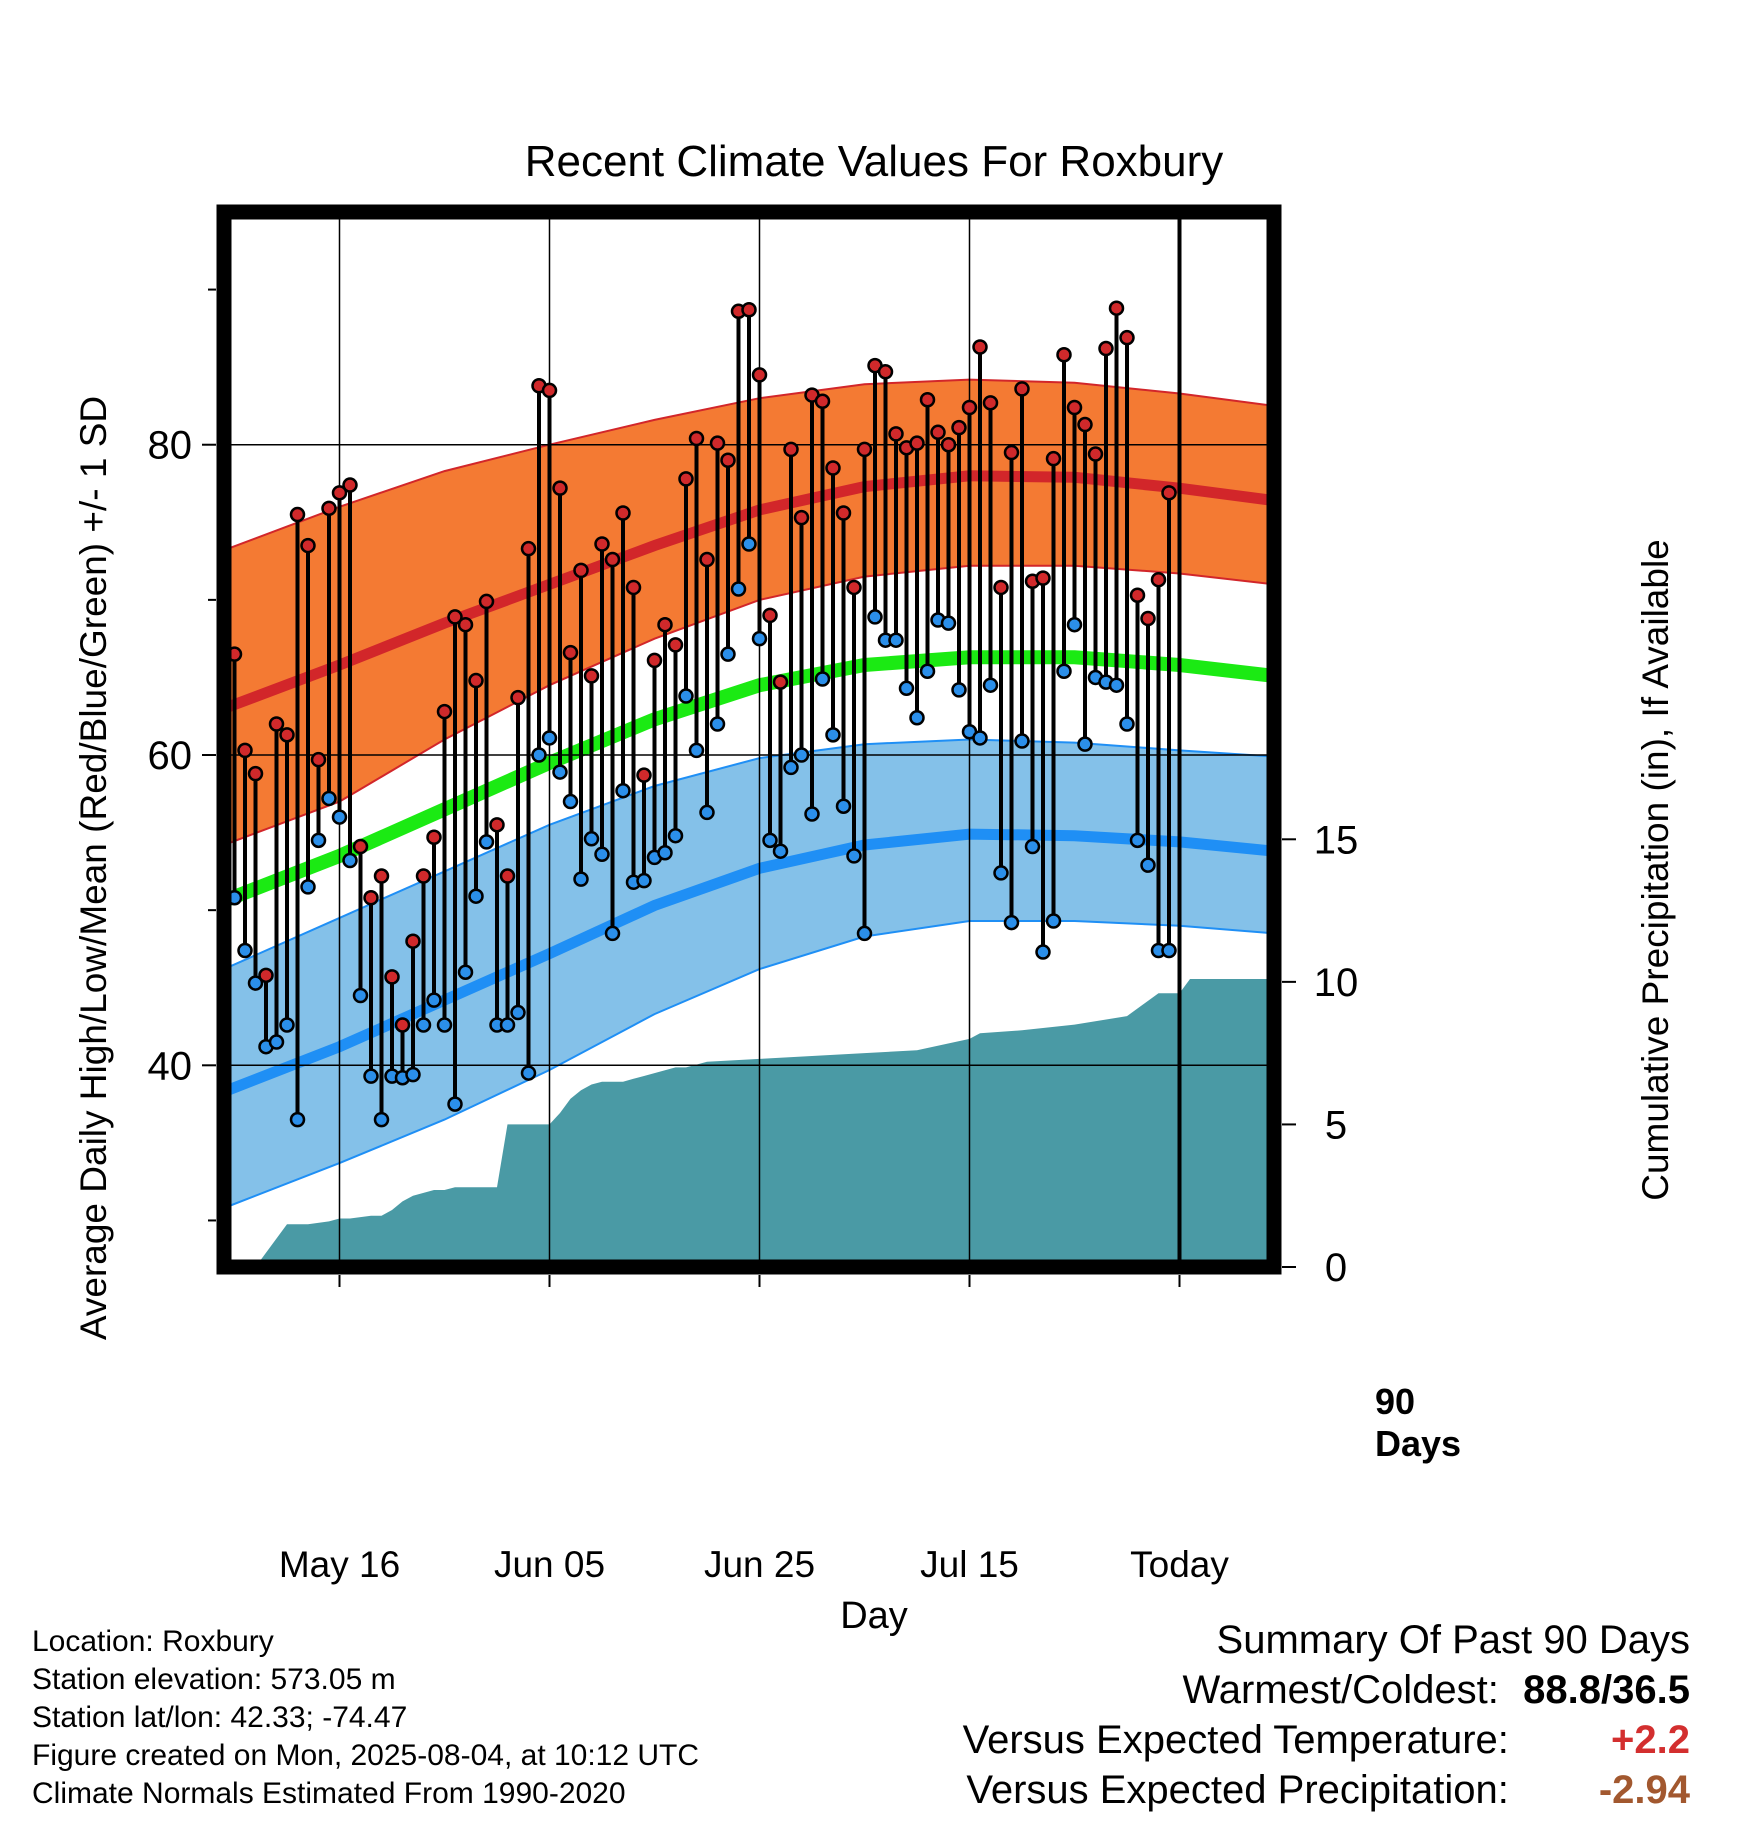  Describe the element at coordinates (214, 1679) in the screenshot. I see `elevation-text: Station elevation: 573.05 m` at that location.